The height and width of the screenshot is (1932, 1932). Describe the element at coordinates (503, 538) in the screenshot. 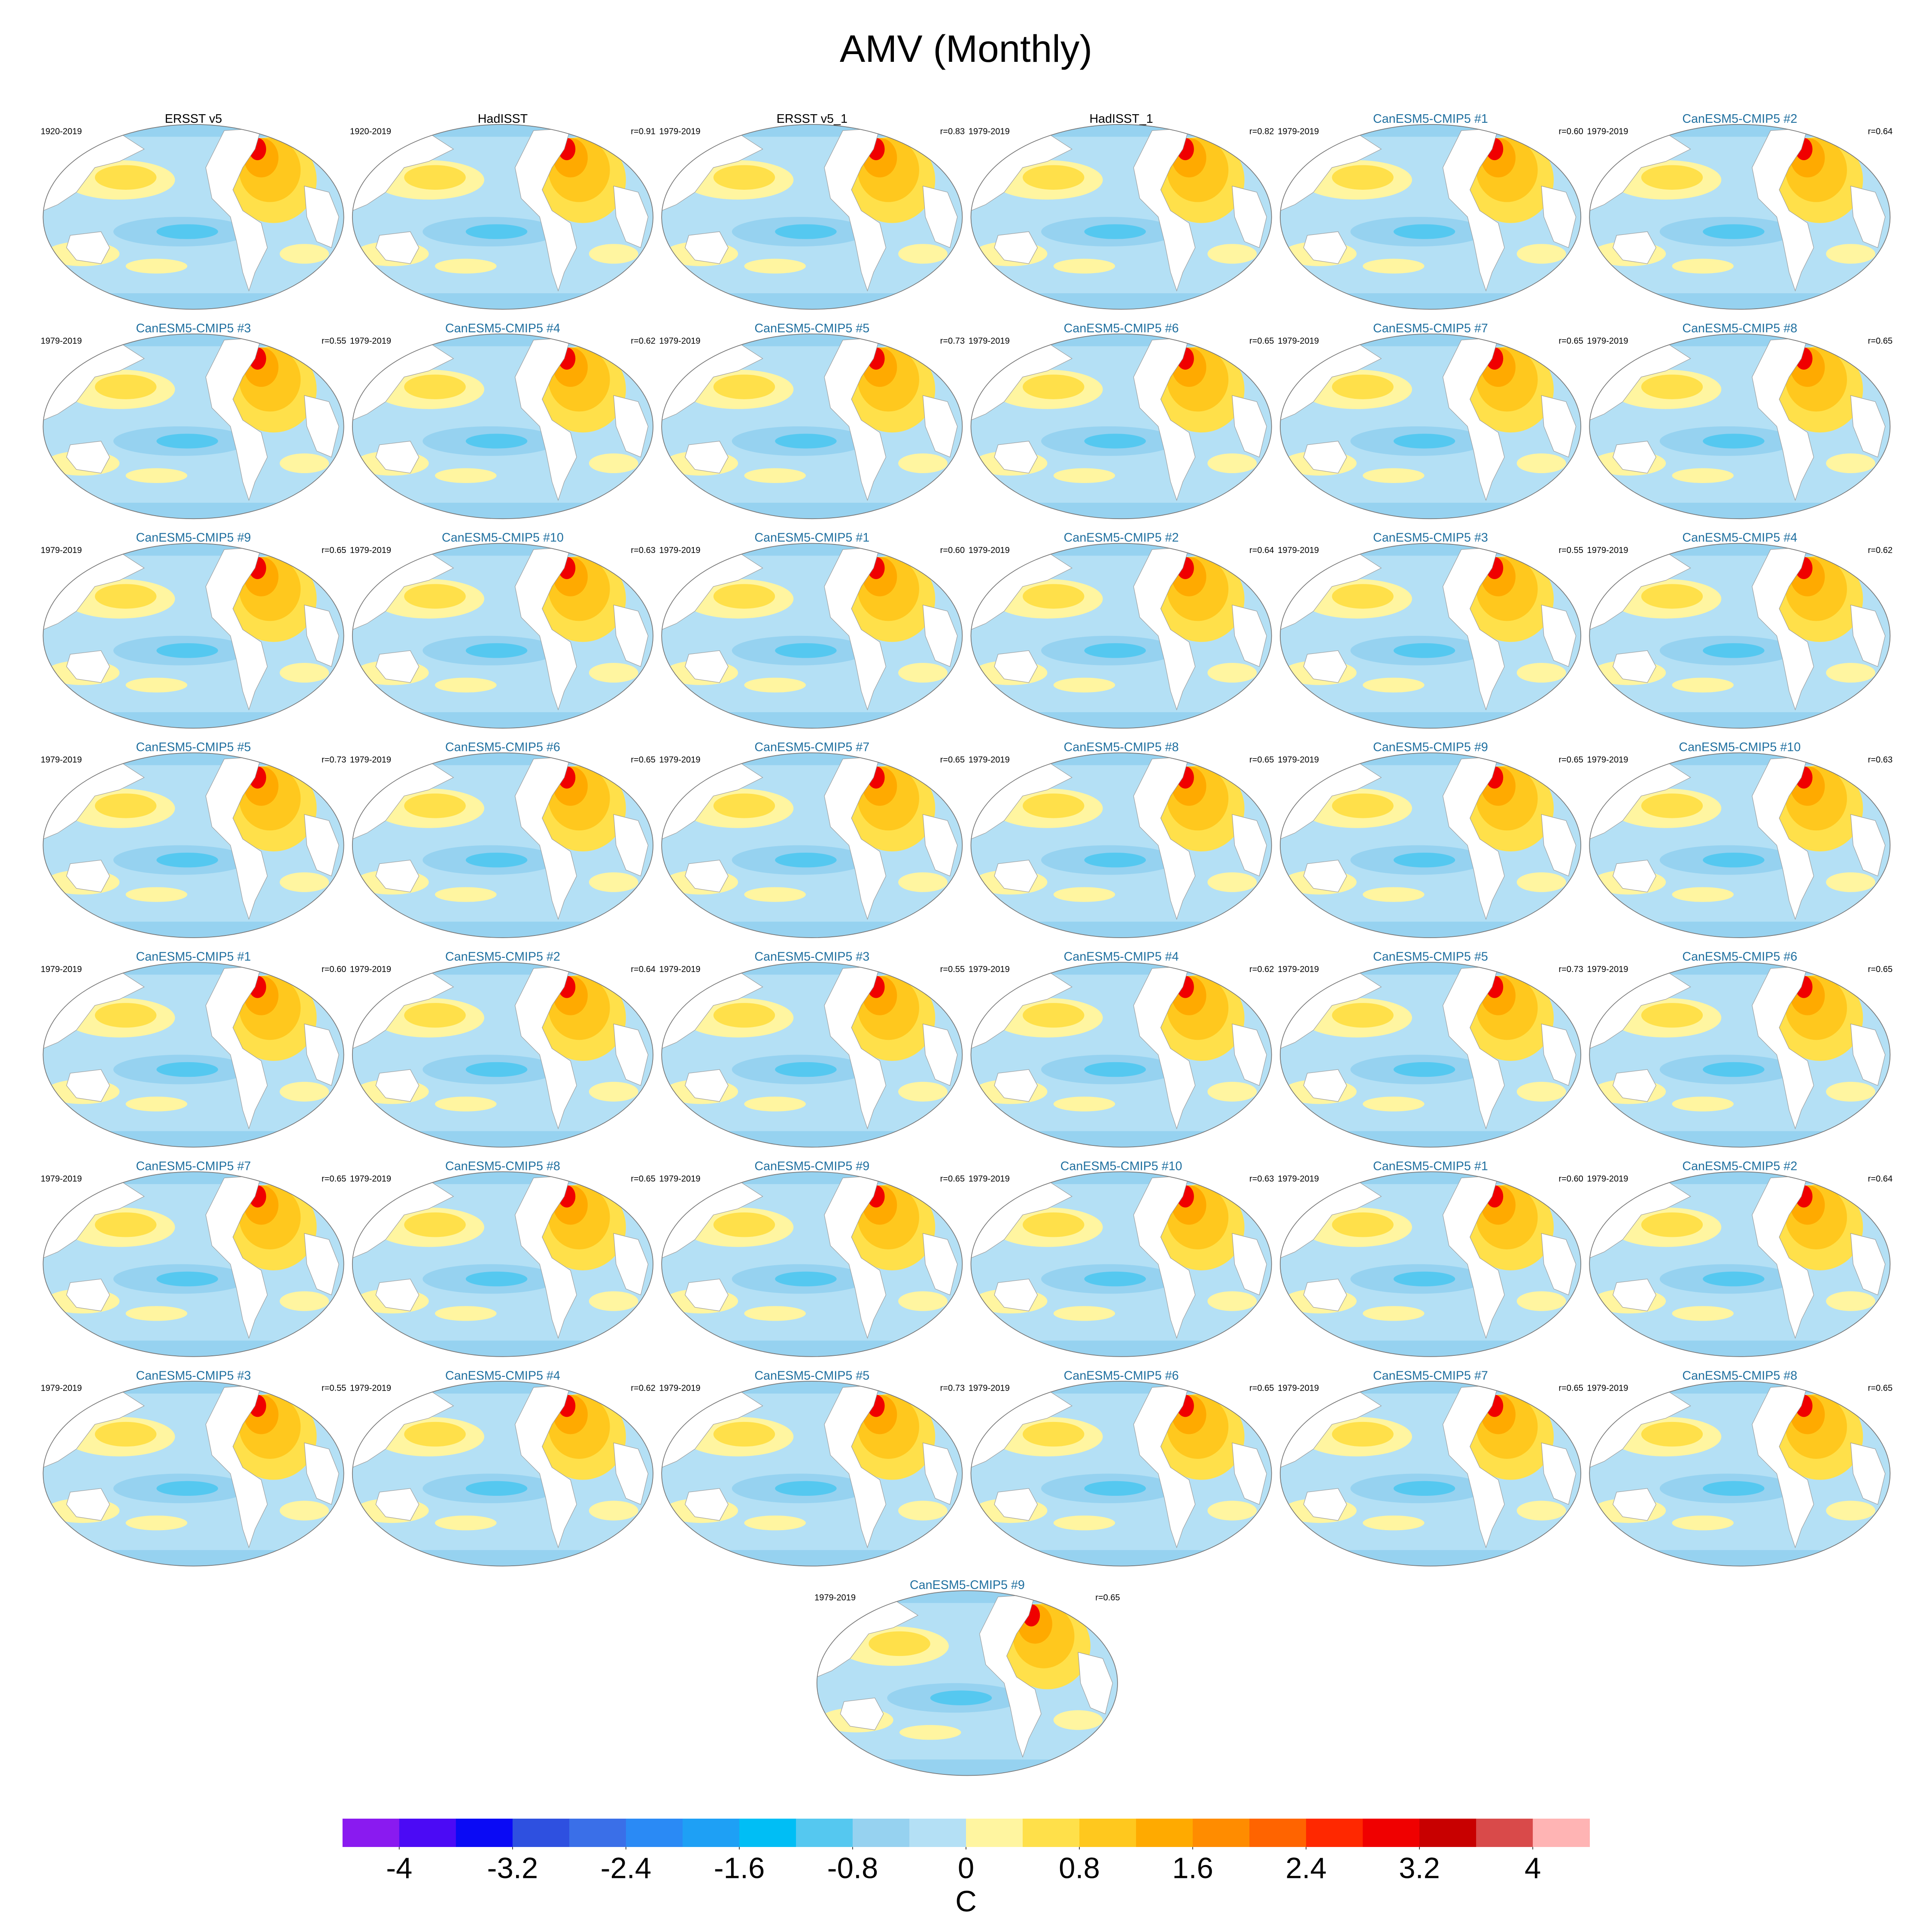

I see `panel-title: CanESM5-CMIP5 #10` at that location.